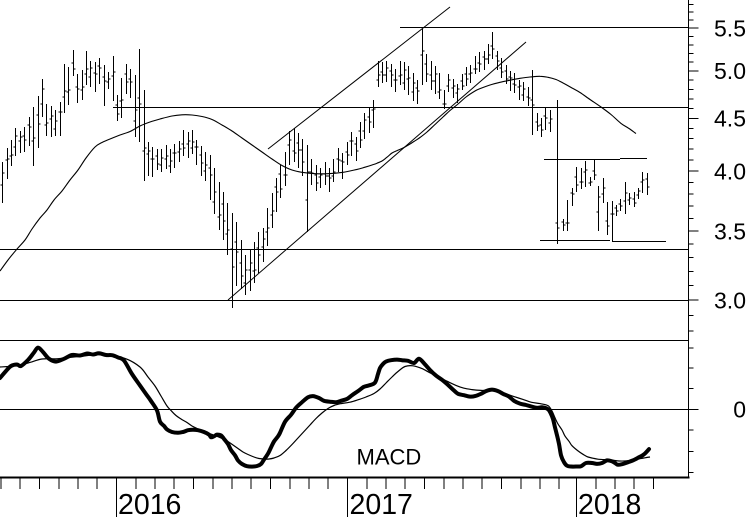 The image size is (752, 518). What do you see at coordinates (149, 503) in the screenshot?
I see `svg-text: 2016` at bounding box center [149, 503].